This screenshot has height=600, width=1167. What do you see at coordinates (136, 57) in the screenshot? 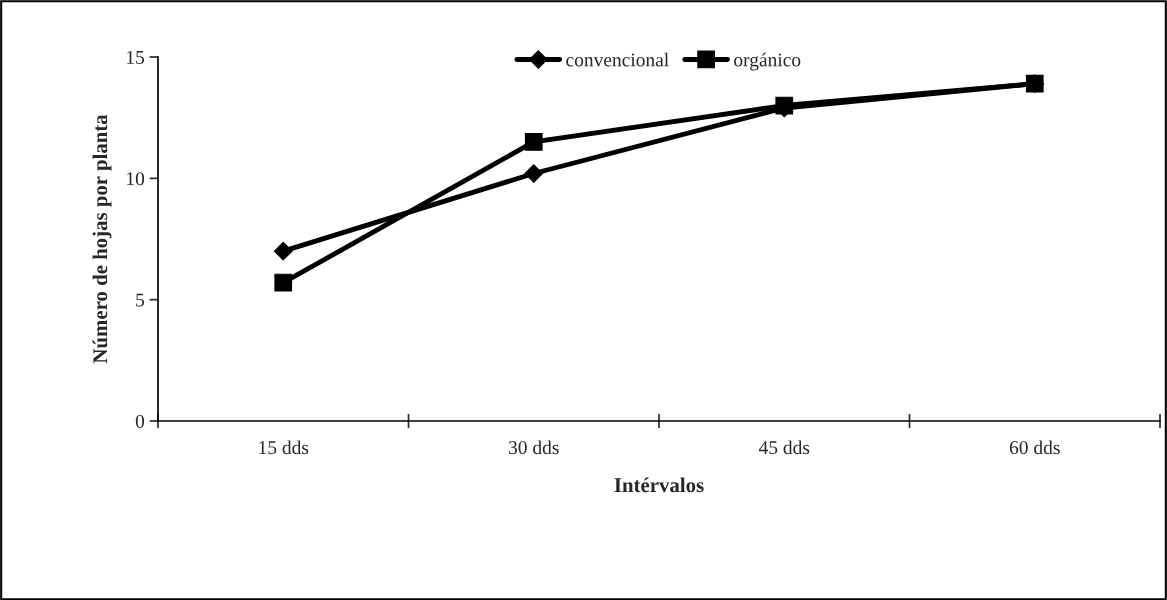
I see `y-tick-label: 15` at bounding box center [136, 57].